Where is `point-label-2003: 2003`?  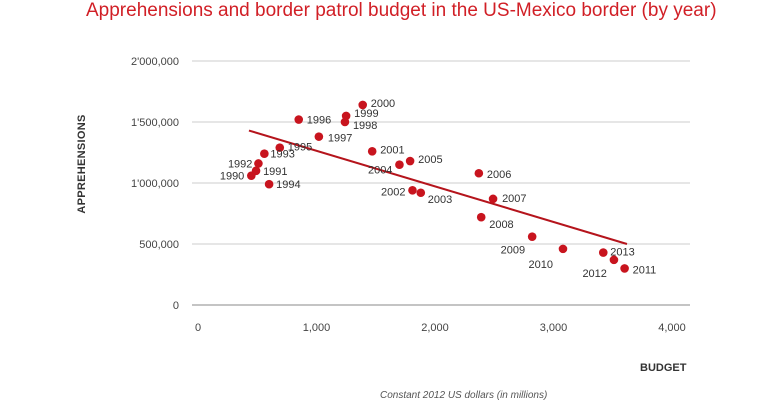 point-label-2003: 2003 is located at coordinates (440, 200).